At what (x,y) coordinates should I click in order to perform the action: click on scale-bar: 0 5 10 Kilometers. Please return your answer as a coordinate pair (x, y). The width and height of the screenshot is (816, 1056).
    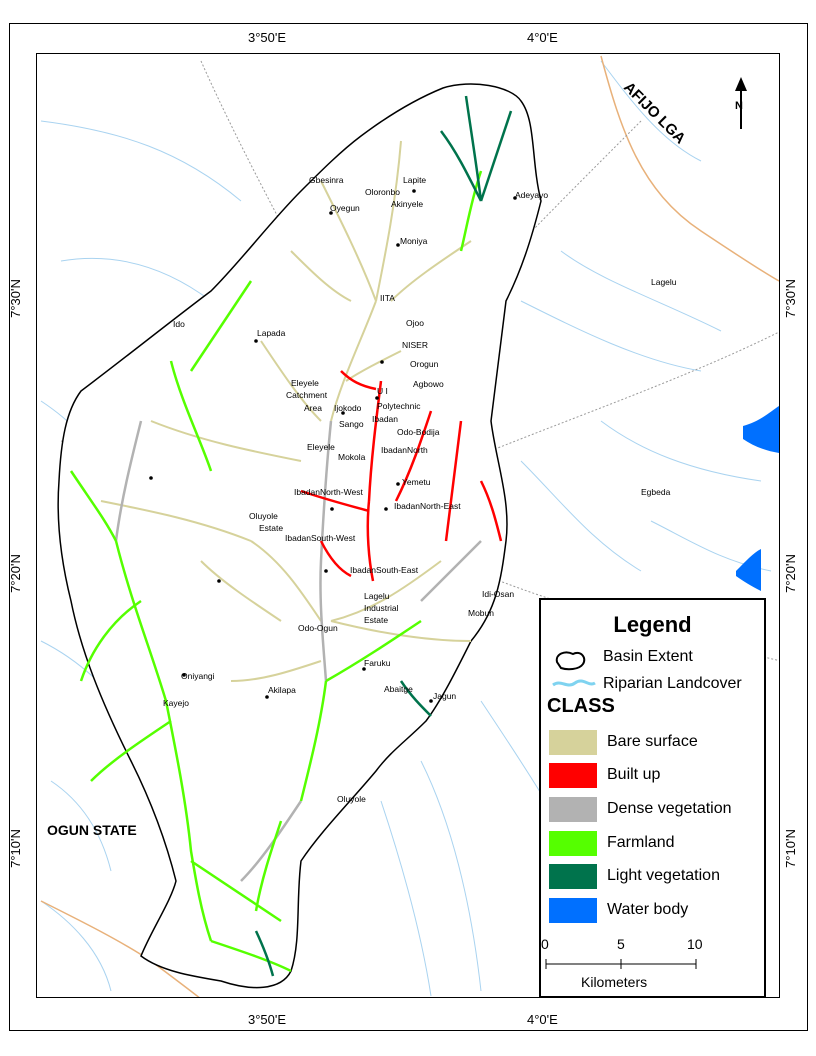
    Looking at the image, I should click on (654, 965).